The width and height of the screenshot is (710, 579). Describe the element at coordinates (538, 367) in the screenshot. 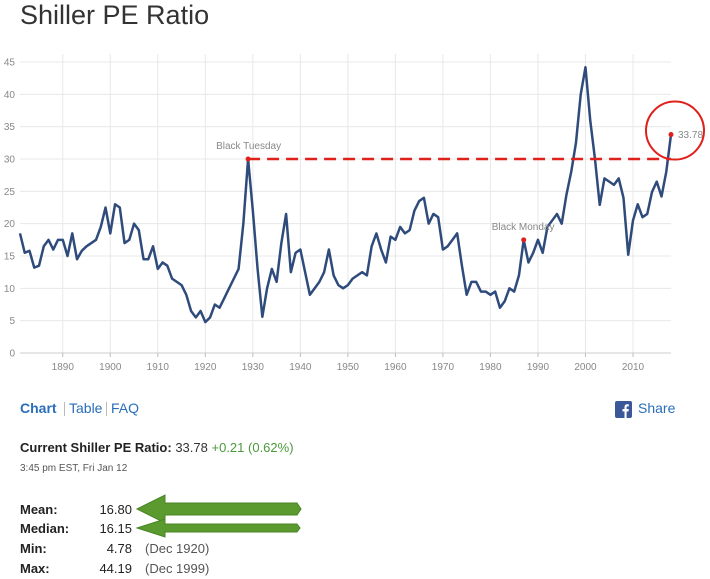

I see `x-tick-label: 1990` at that location.